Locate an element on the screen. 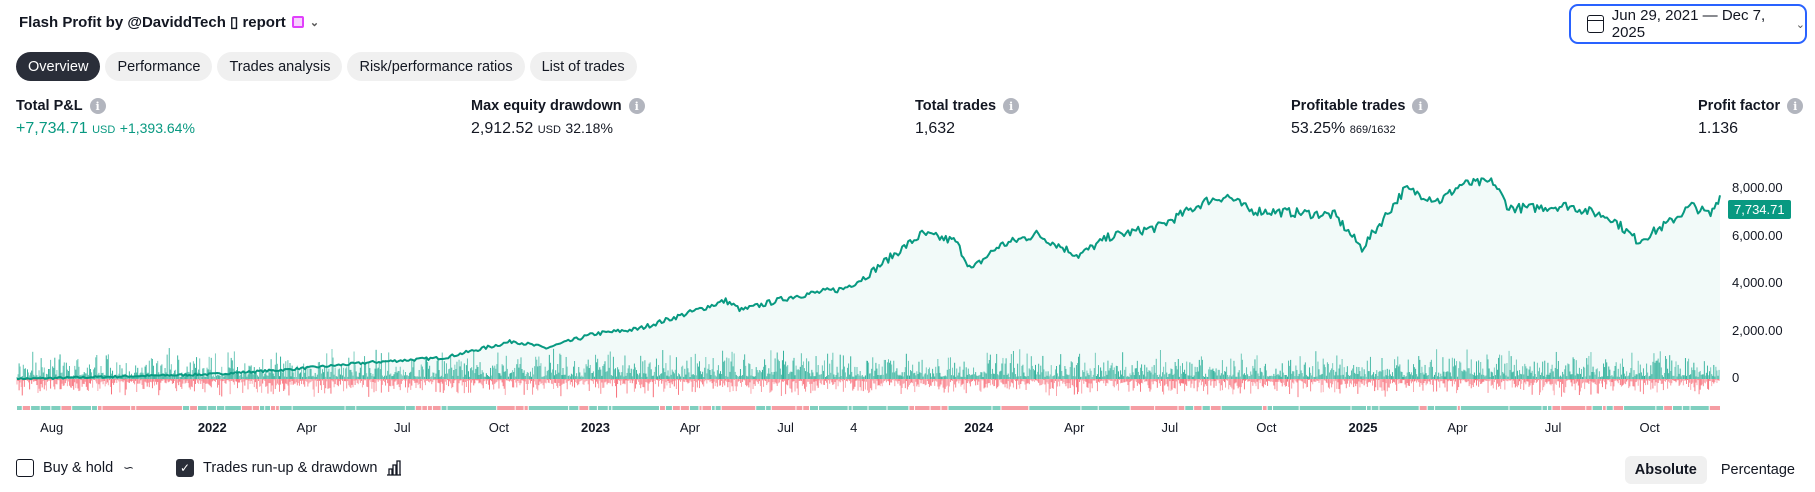 The height and width of the screenshot is (492, 1815). x-tick-label: 2022 is located at coordinates (212, 427).